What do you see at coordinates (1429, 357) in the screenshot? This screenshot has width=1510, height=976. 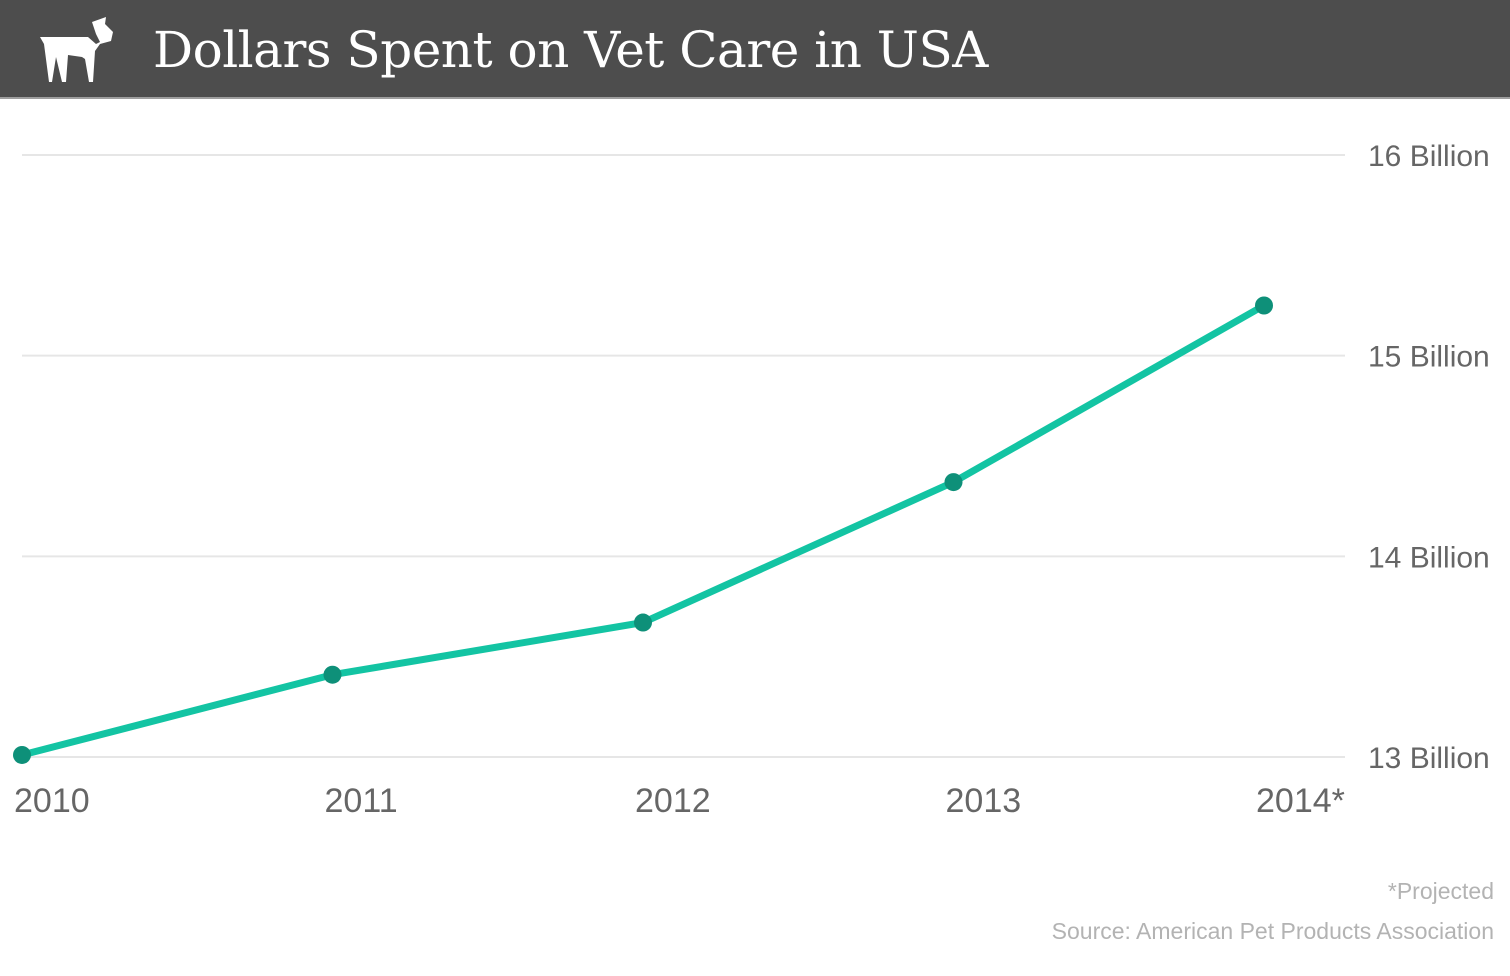 I see `y-tick-label: 15 Billion` at bounding box center [1429, 357].